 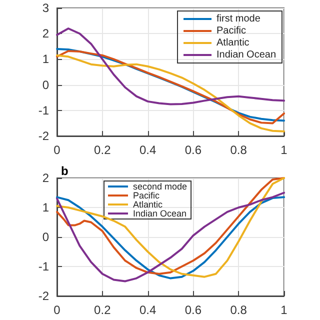 What do you see at coordinates (46, 8) in the screenshot?
I see `y-tick-label: 3` at bounding box center [46, 8].